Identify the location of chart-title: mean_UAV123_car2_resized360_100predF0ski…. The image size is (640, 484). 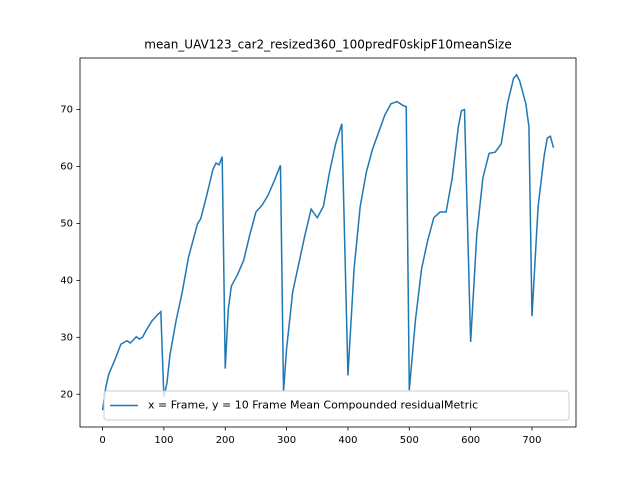
(327, 45).